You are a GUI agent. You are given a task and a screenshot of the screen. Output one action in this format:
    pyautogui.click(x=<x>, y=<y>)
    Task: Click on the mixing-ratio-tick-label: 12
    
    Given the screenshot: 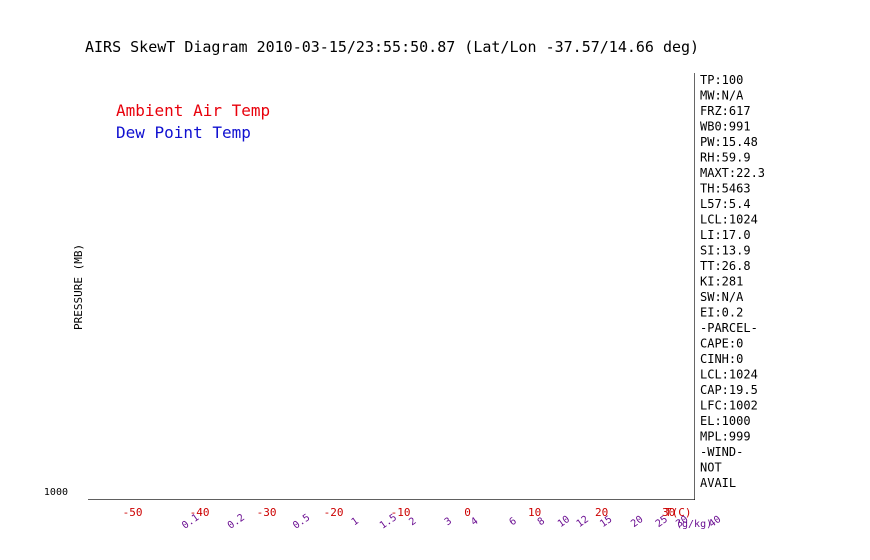 What is the action you would take?
    pyautogui.click(x=583, y=522)
    